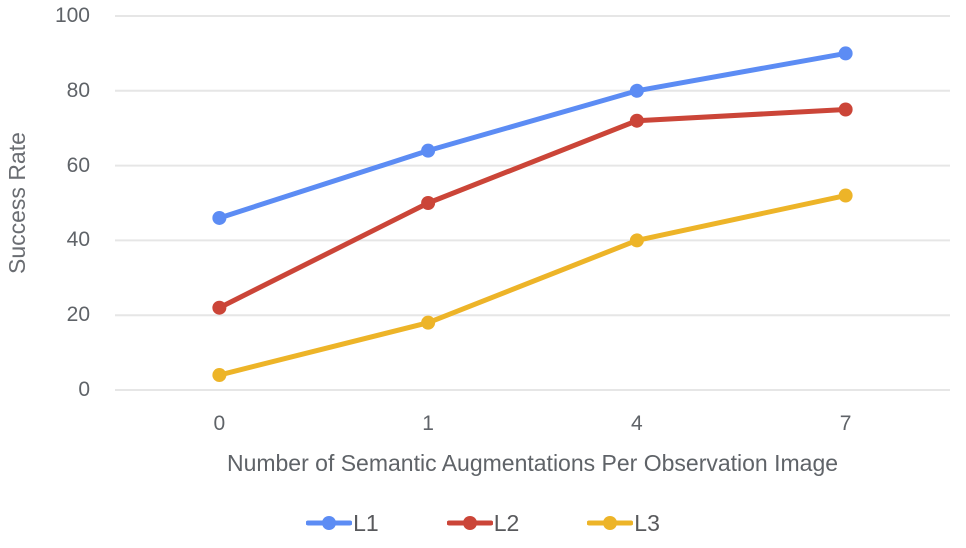 This screenshot has width=966, height=548. What do you see at coordinates (428, 423) in the screenshot?
I see `x-tick-label: 1` at bounding box center [428, 423].